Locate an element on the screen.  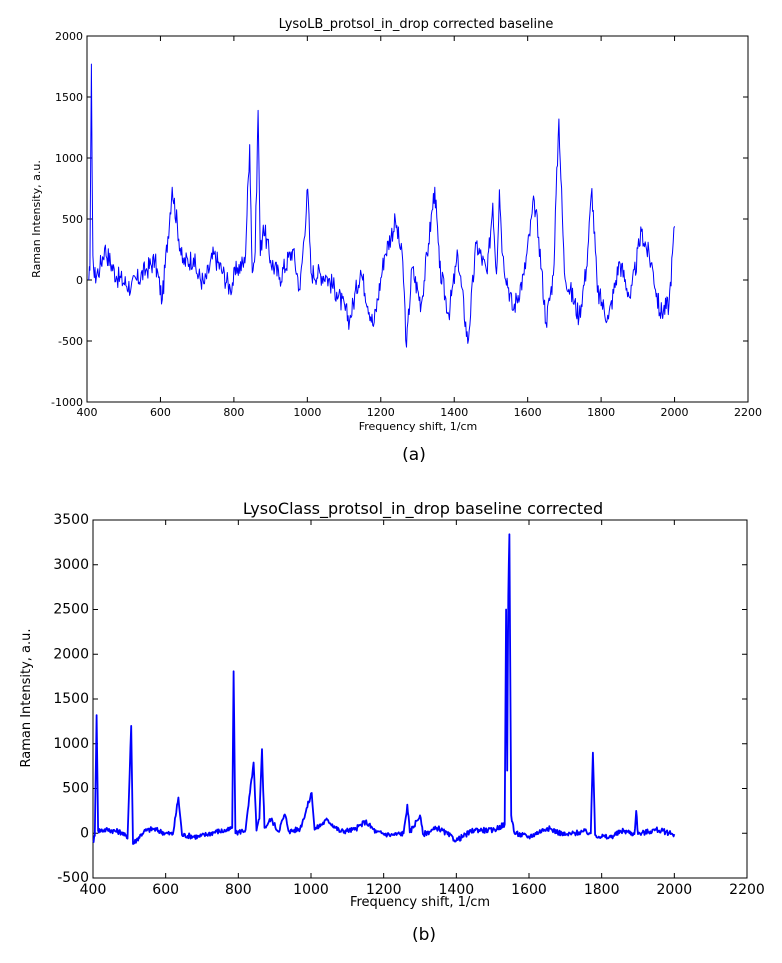
chart-a-ylabel: Raman Intensity, a.u. is located at coordinates (36, 219).